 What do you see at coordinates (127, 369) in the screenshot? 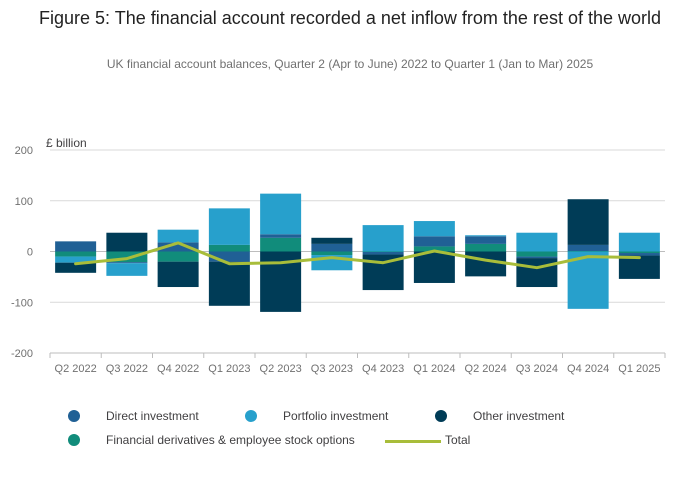
I see `x-tick-label: Q3 2022` at bounding box center [127, 369].